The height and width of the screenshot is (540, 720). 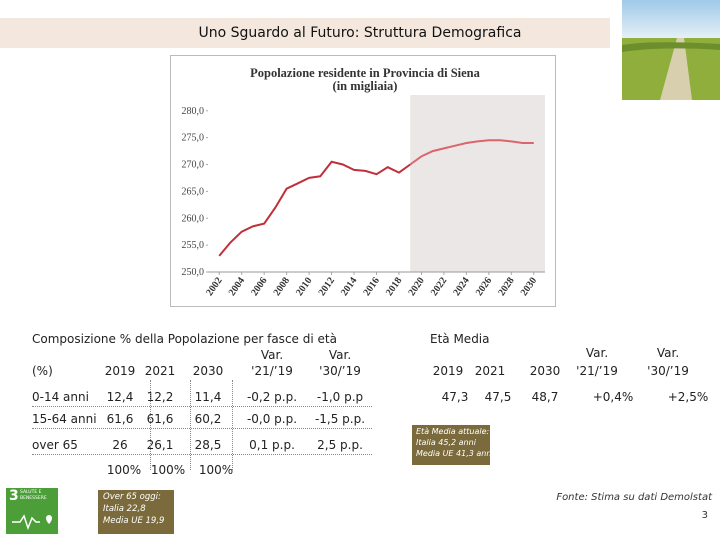 I want to click on projection-line, so click(x=477, y=148).